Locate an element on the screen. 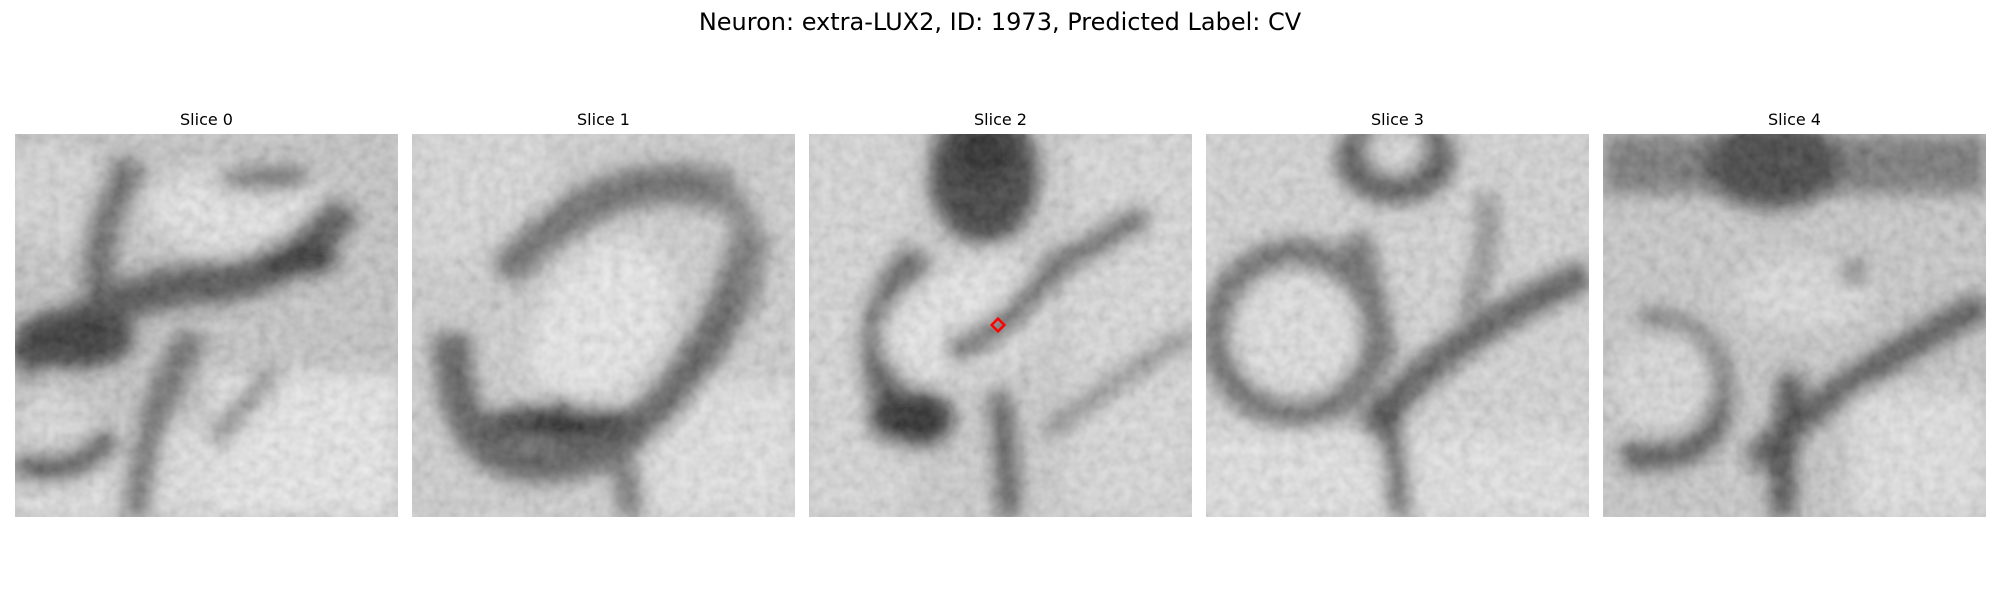 The width and height of the screenshot is (2000, 600). slice-panel-4: Slice 4 is located at coordinates (1794, 312).